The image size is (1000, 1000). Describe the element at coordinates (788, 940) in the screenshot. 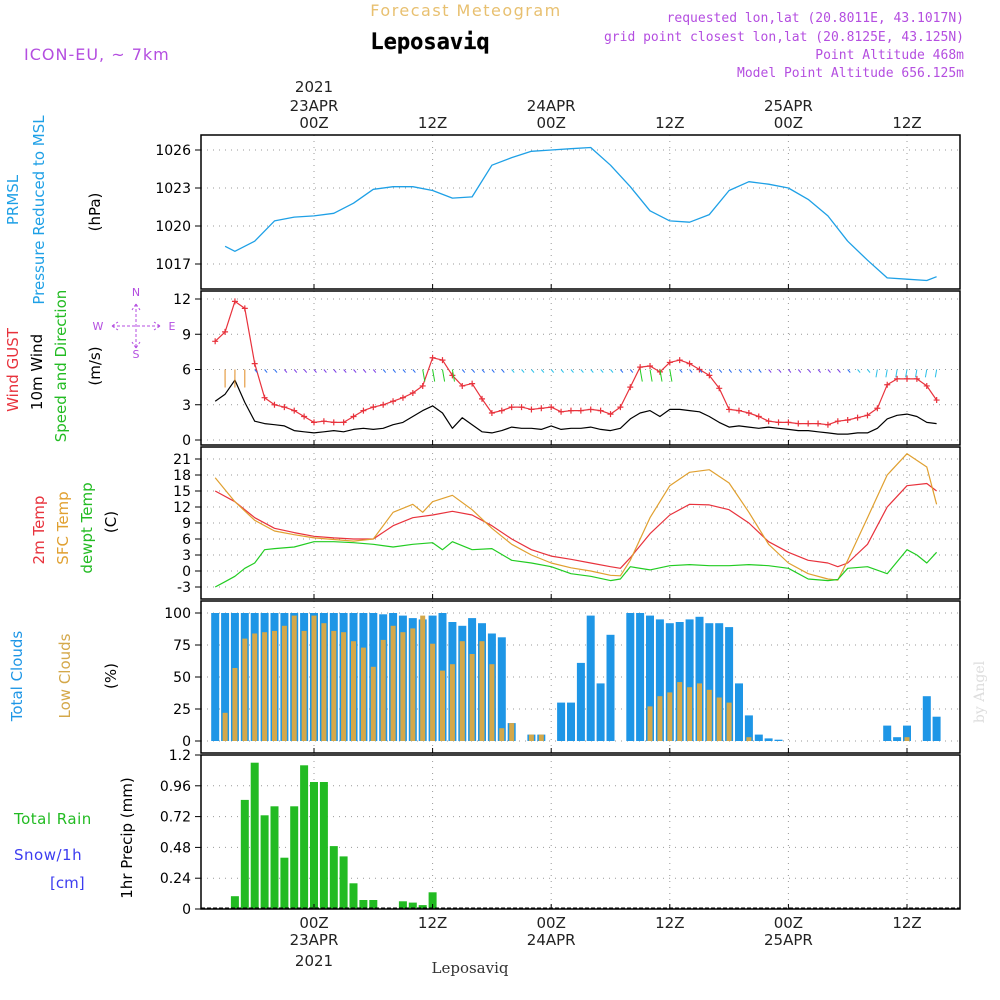

I see `bottom-time-tick-label: 25APR` at that location.